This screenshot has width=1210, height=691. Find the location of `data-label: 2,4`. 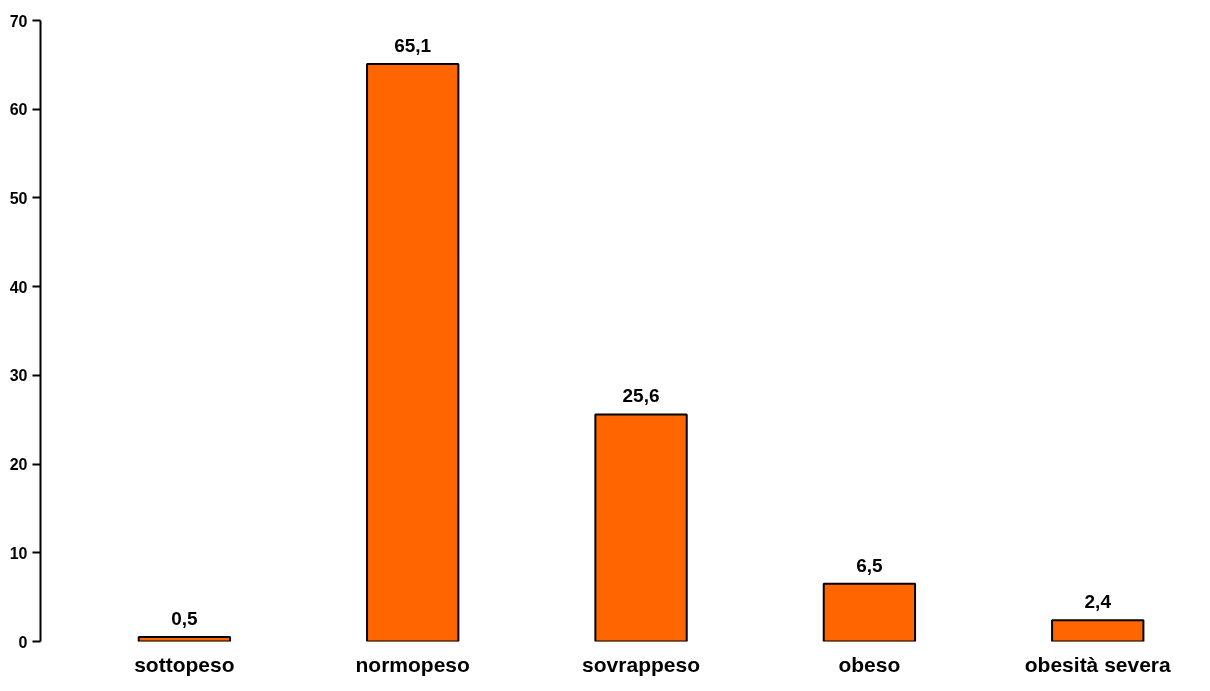

data-label: 2,4 is located at coordinates (1098, 602).